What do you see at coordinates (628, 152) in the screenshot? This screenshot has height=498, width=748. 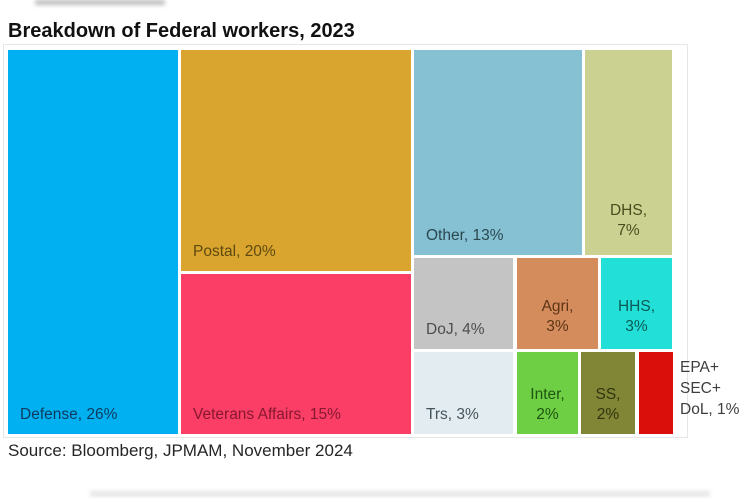 I see `treemap-tile-dhs: DHS, 7%` at bounding box center [628, 152].